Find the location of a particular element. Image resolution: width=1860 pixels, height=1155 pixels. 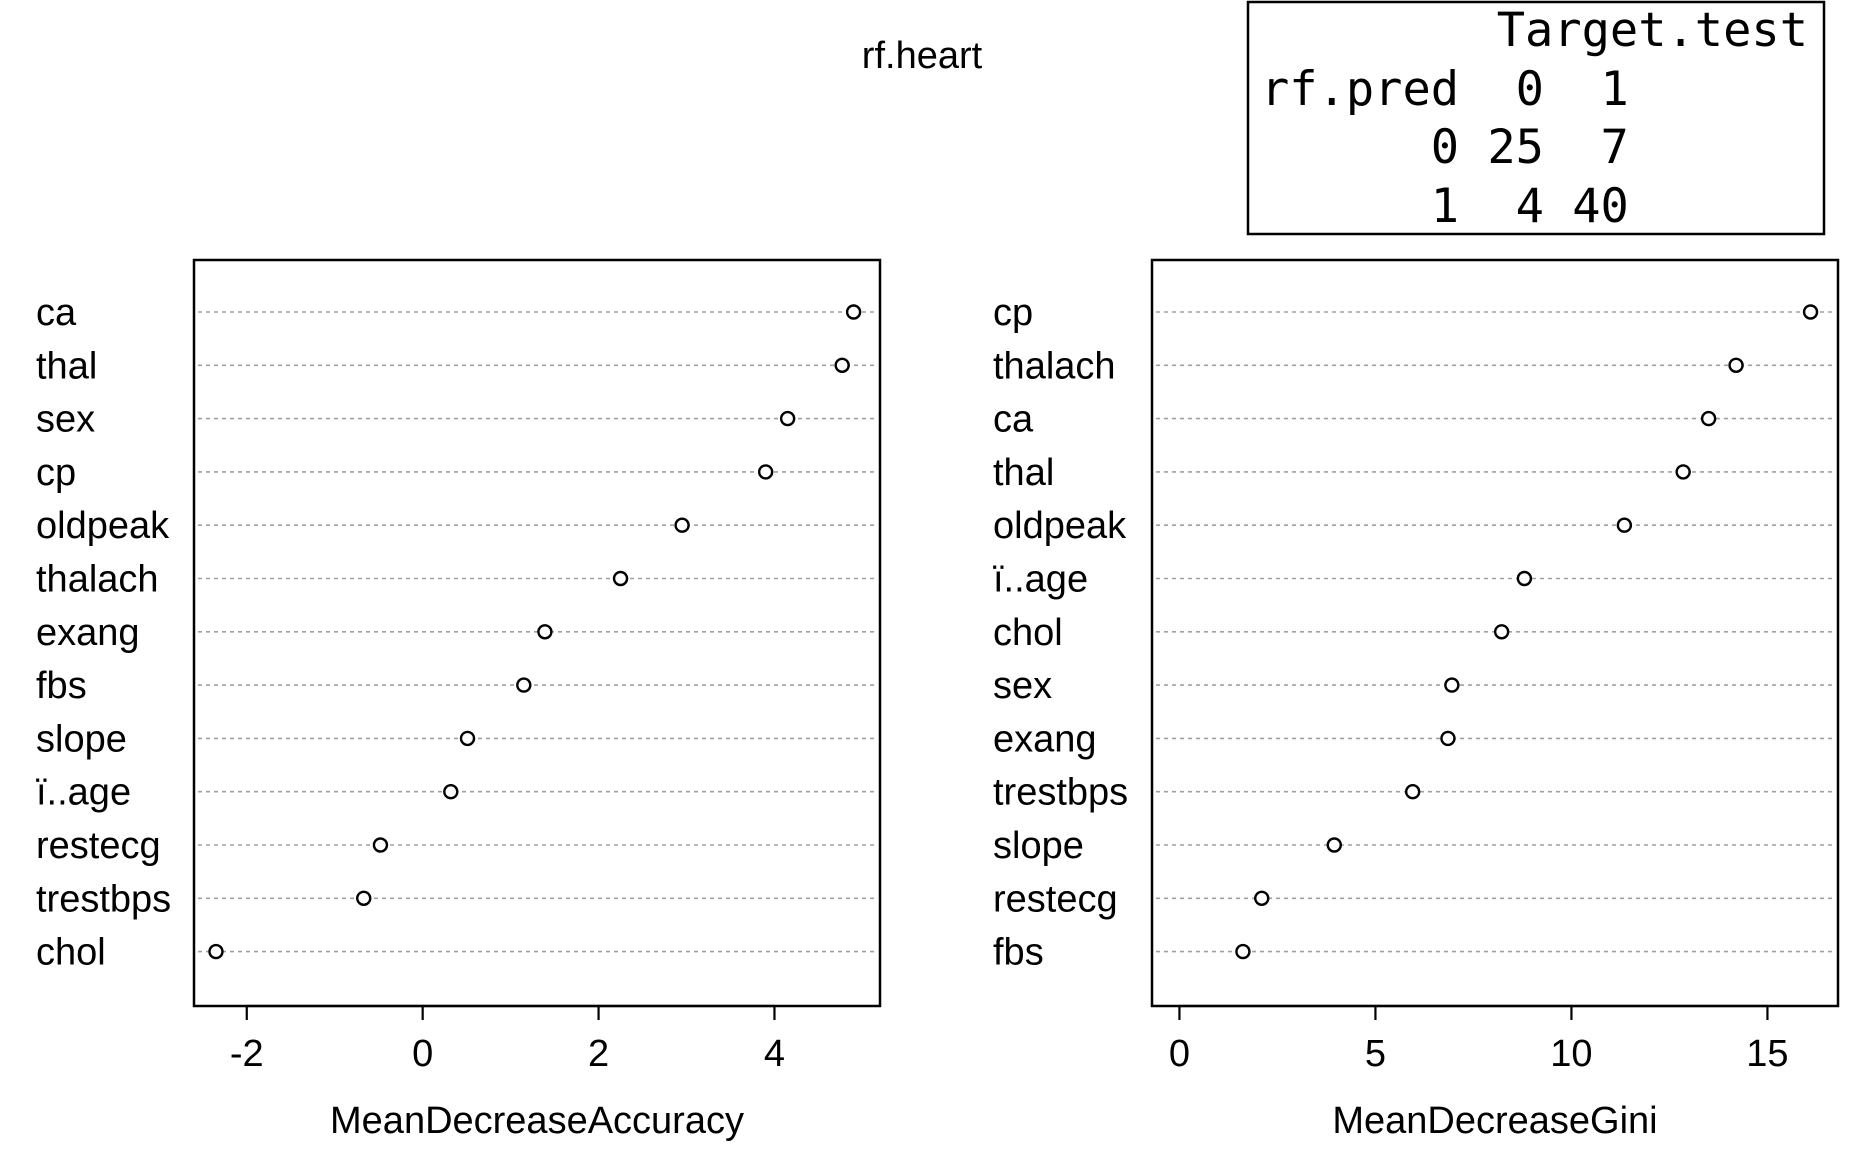

confusion-matrix-row: rf.pred 0 1 is located at coordinates (1445, 89).